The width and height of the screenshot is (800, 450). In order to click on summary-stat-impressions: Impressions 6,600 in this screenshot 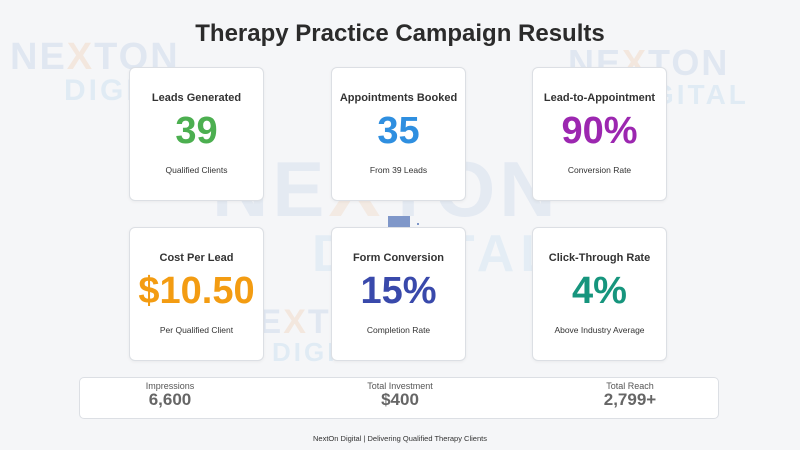, I will do `click(170, 394)`.